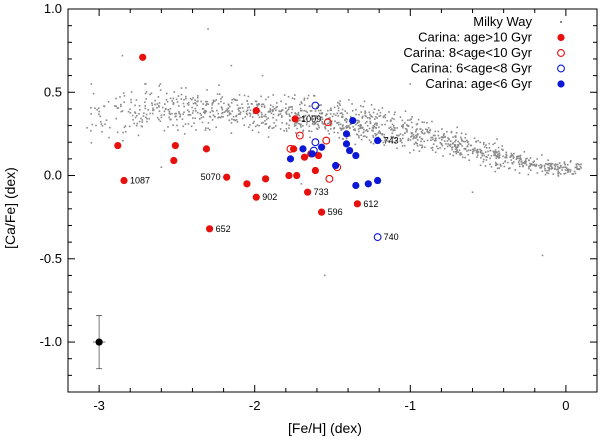 This screenshot has width=600, height=441. I want to click on star-label: 612, so click(370, 204).